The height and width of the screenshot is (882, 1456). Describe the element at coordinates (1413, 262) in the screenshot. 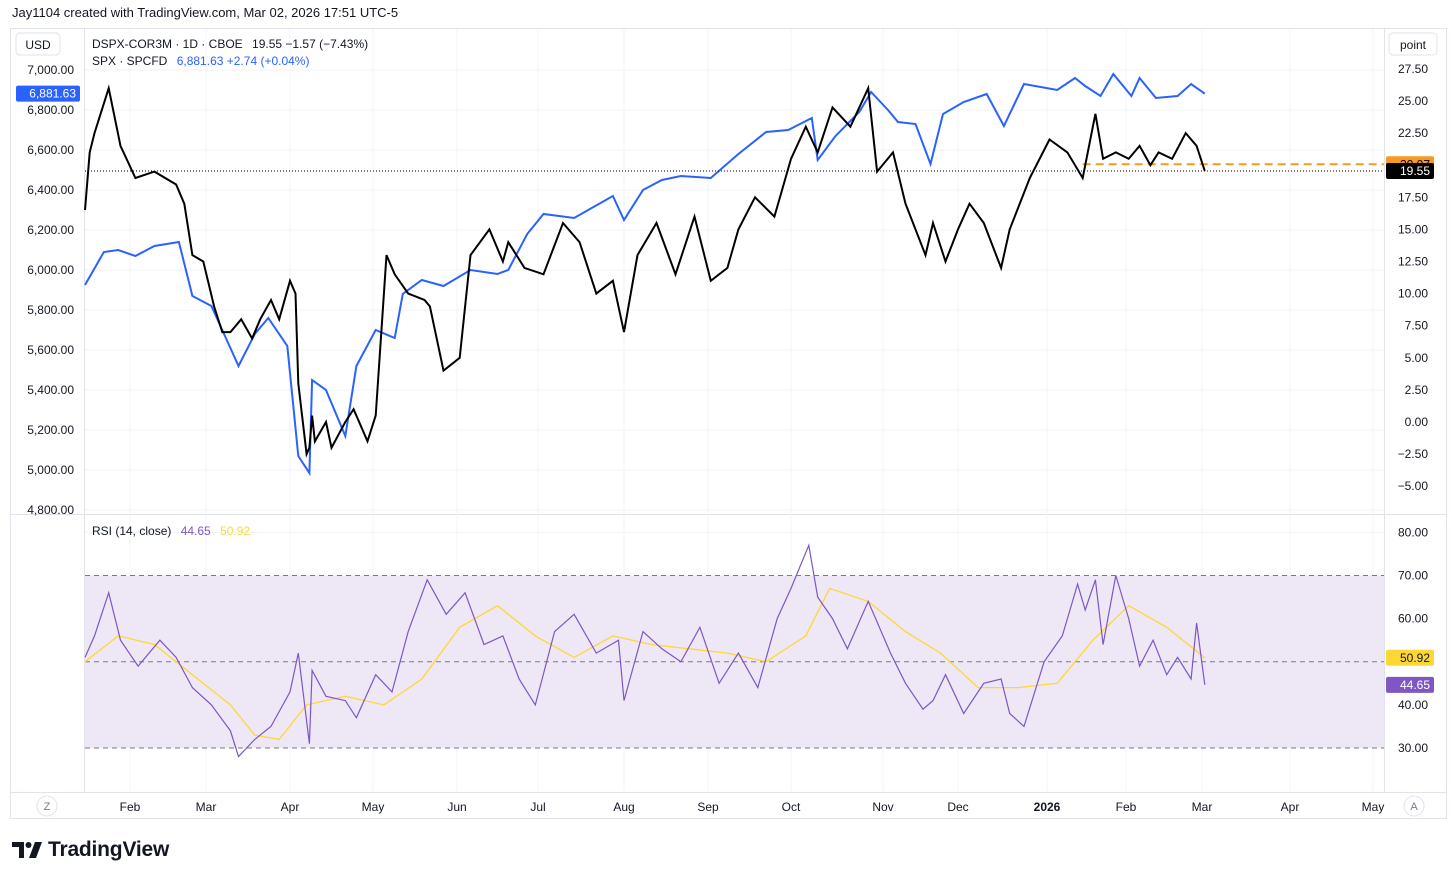

I see `right-axis-tick-label: 12.50` at that location.